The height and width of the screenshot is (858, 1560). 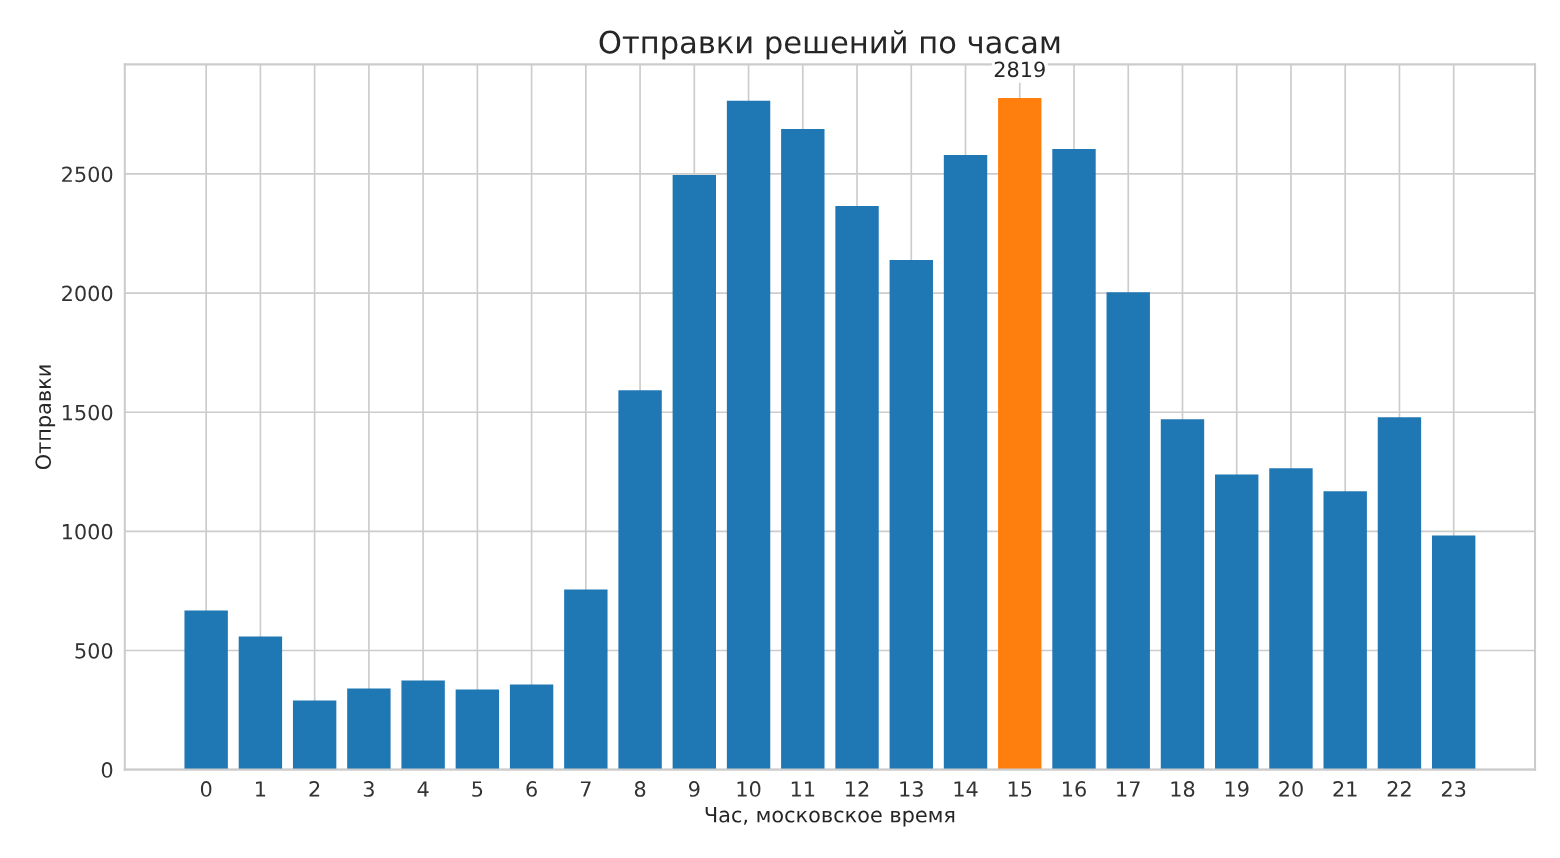 What do you see at coordinates (1128, 789) in the screenshot?
I see `x-tick-label: 17` at bounding box center [1128, 789].